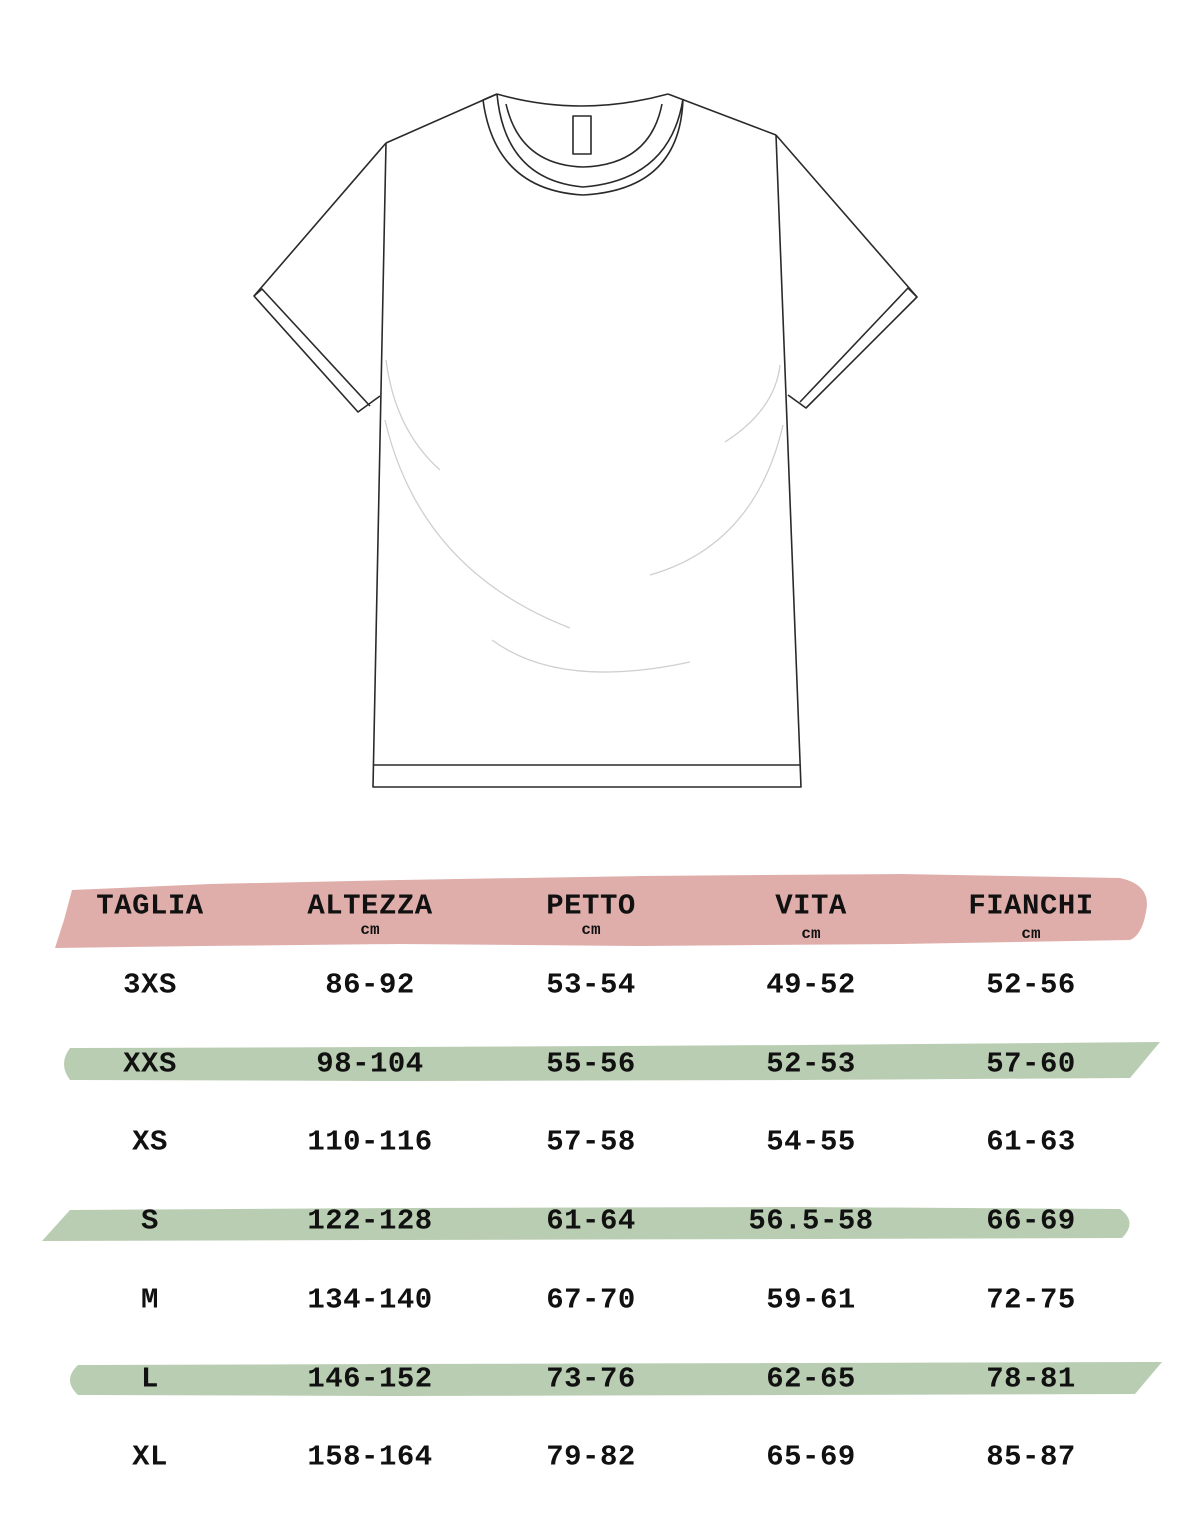 The height and width of the screenshot is (1531, 1200). What do you see at coordinates (591, 1457) in the screenshot?
I see `table-cell: 79-82` at bounding box center [591, 1457].